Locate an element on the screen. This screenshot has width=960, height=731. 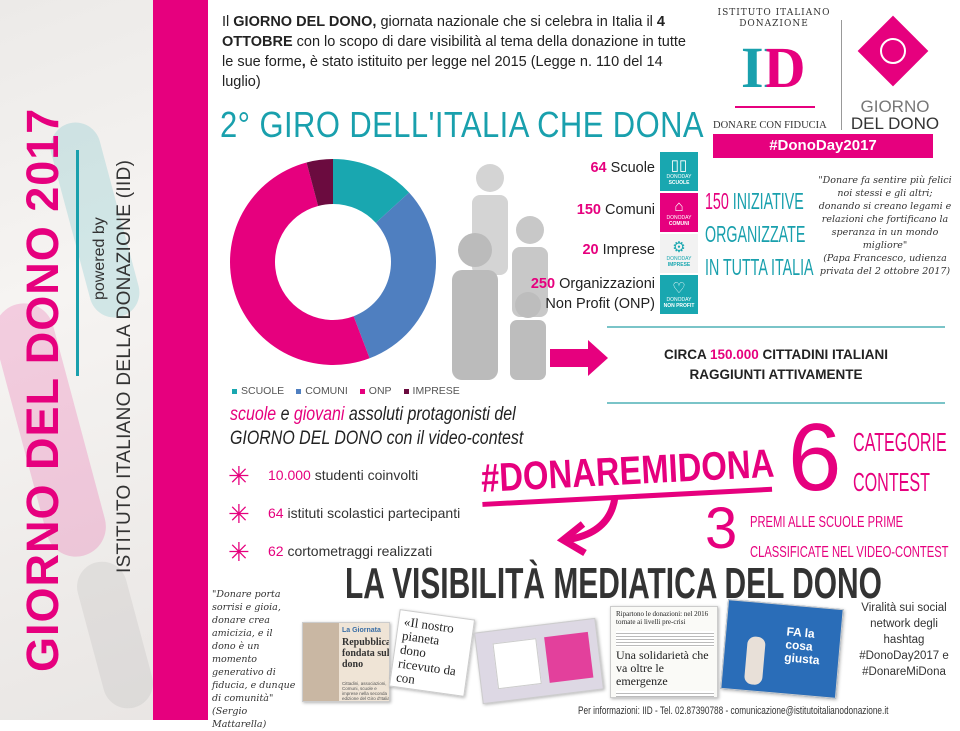
gears-icon: ⚙ is located at coordinates (679, 247).